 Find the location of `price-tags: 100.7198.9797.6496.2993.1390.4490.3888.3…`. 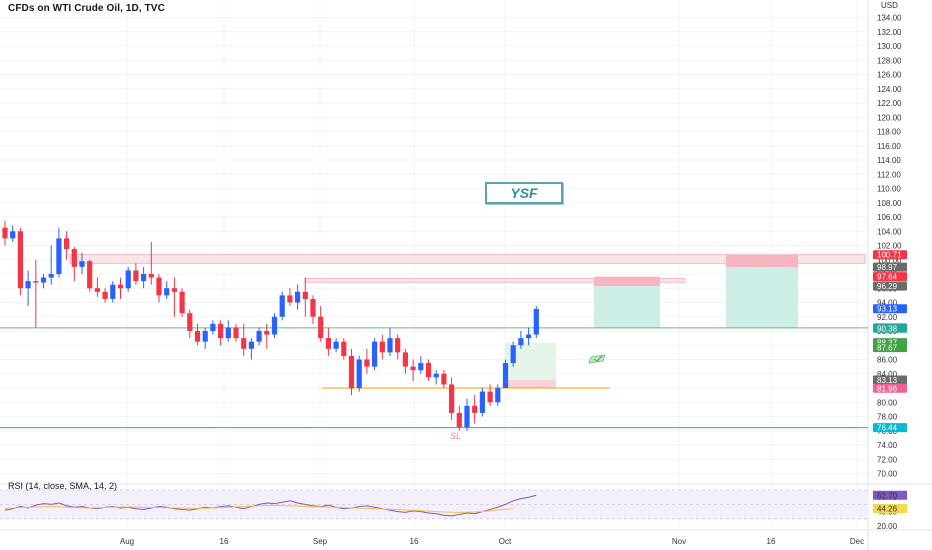

price-tags: 100.7198.9797.6496.2993.1390.4490.3888.3… is located at coordinates (890, 341).